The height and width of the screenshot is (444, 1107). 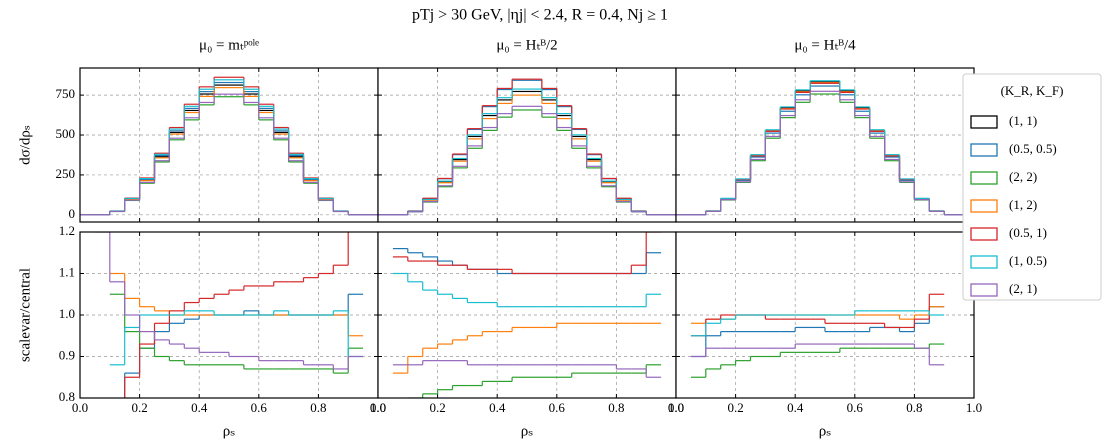 I want to click on panel-title: μ₀ = mₜᵖᵒˡᵉ, so click(x=229, y=45).